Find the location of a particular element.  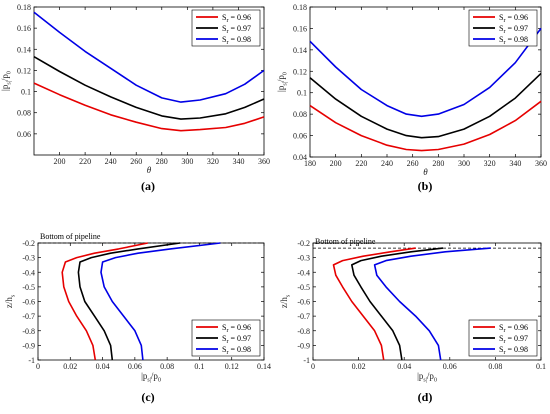

y-tick-label: 0.1 is located at coordinates (26, 92).